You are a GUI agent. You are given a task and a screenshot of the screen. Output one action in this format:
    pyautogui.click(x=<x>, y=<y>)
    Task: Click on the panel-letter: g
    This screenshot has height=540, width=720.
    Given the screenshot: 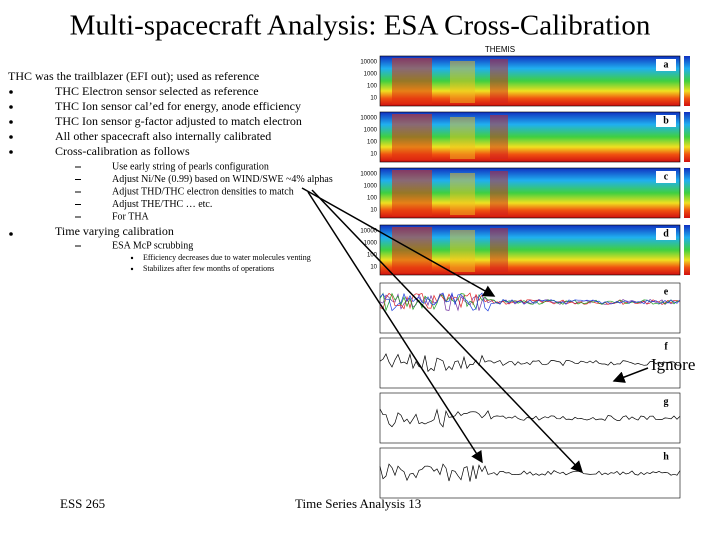 What is the action you would take?
    pyautogui.click(x=666, y=401)
    